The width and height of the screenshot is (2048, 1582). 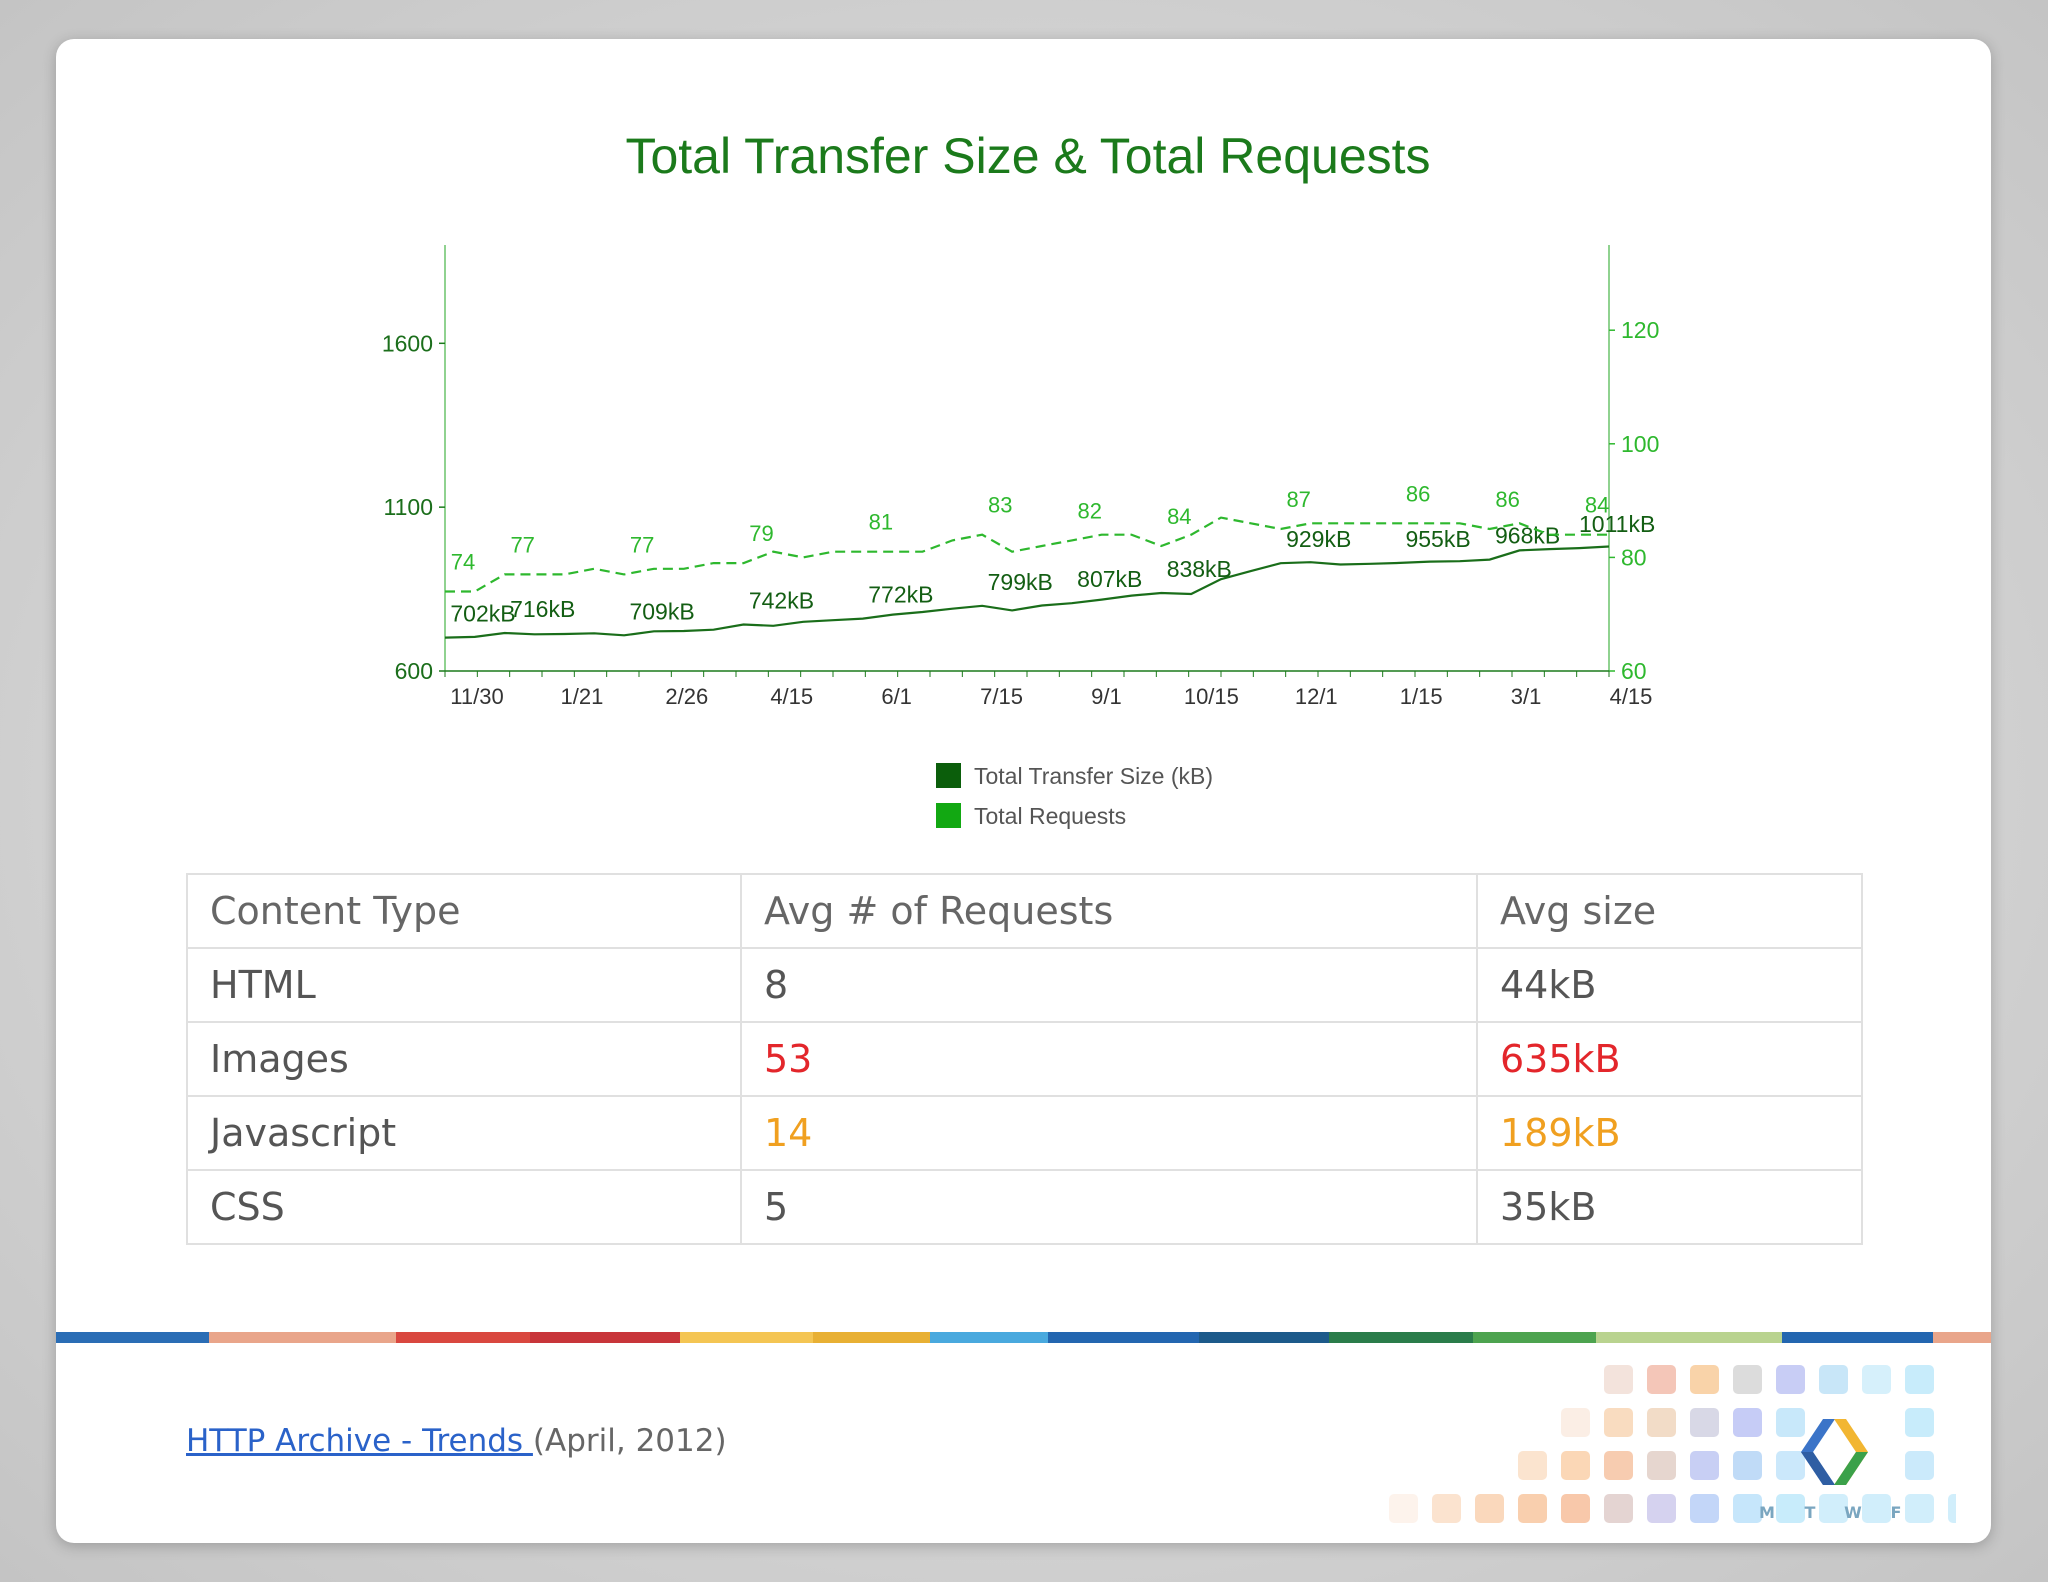 What do you see at coordinates (1199, 569) in the screenshot?
I see `transfer-size-data-label: 838kB` at bounding box center [1199, 569].